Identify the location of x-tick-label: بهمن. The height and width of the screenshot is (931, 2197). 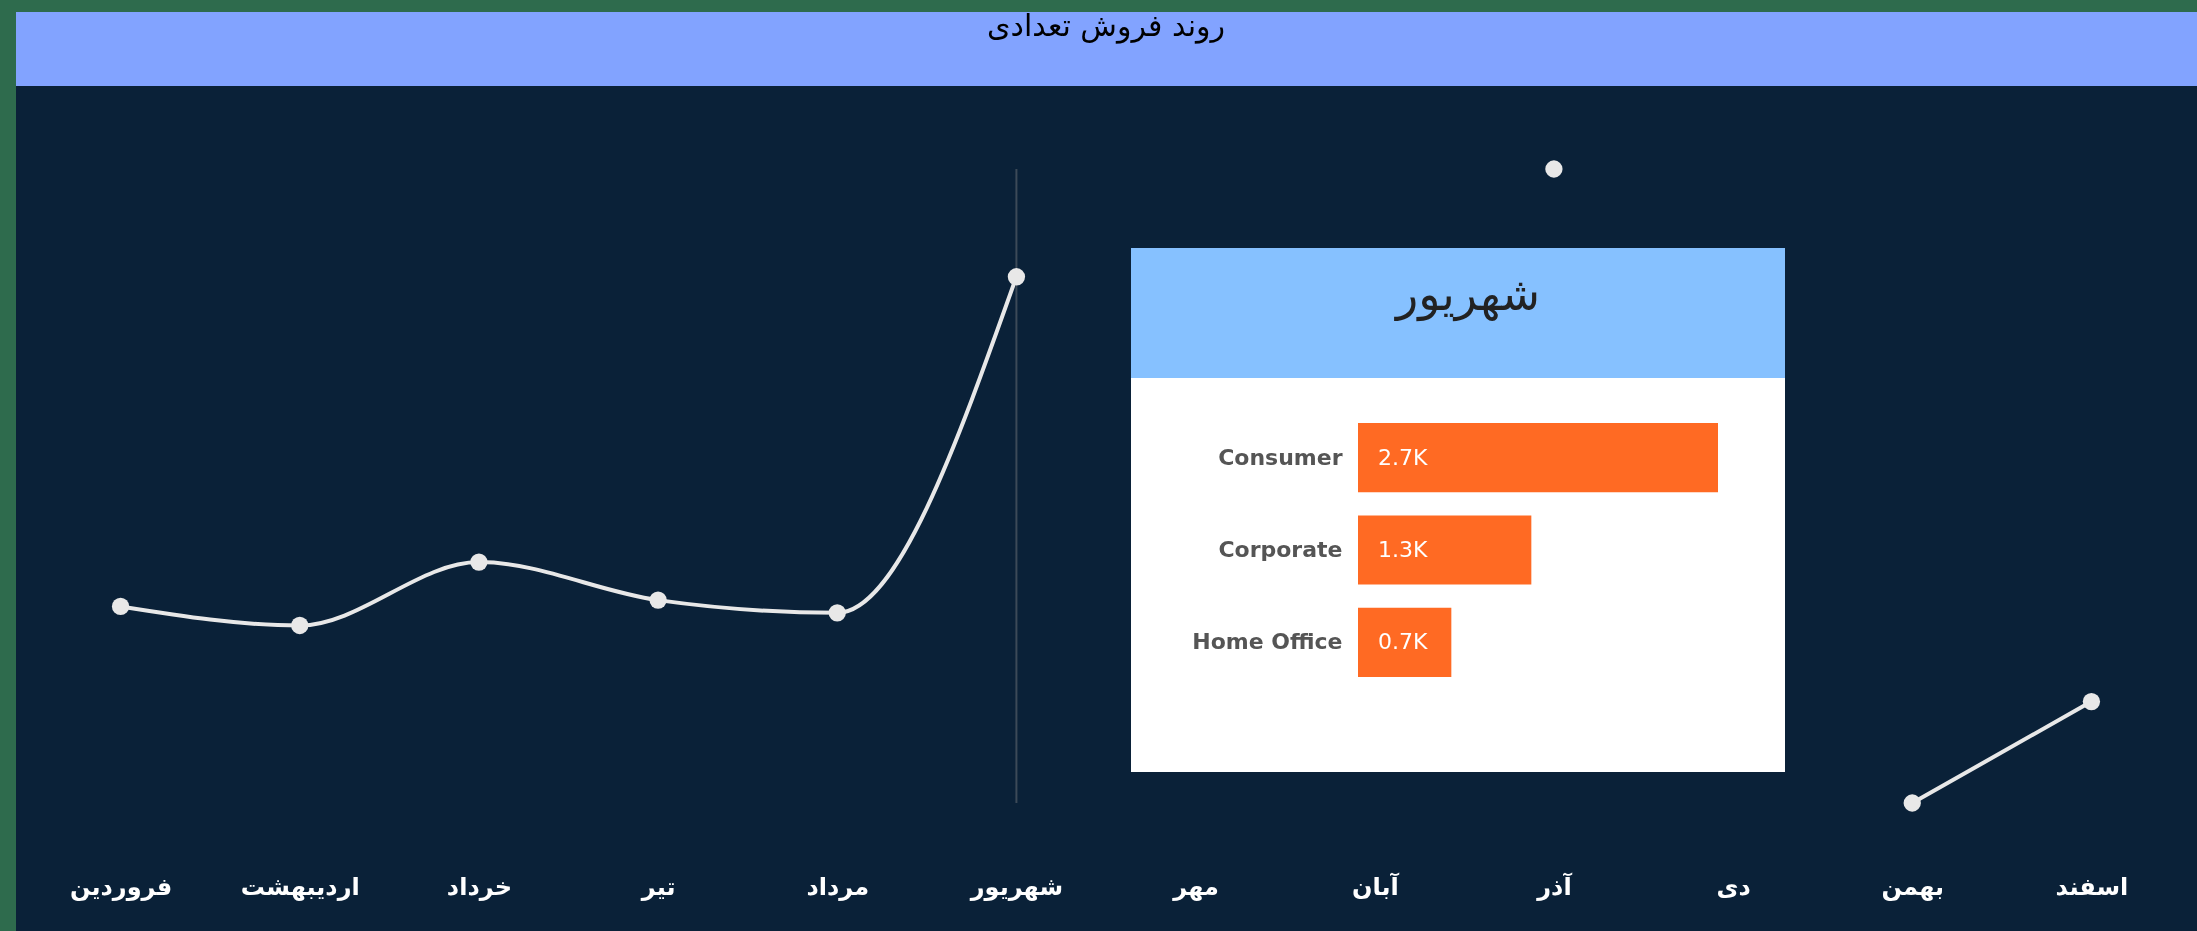
(1913, 886).